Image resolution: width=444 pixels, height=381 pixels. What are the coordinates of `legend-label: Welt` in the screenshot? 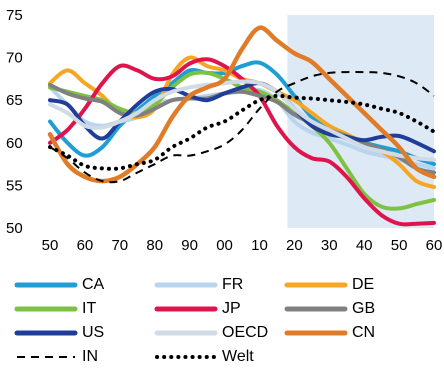 It's located at (238, 356).